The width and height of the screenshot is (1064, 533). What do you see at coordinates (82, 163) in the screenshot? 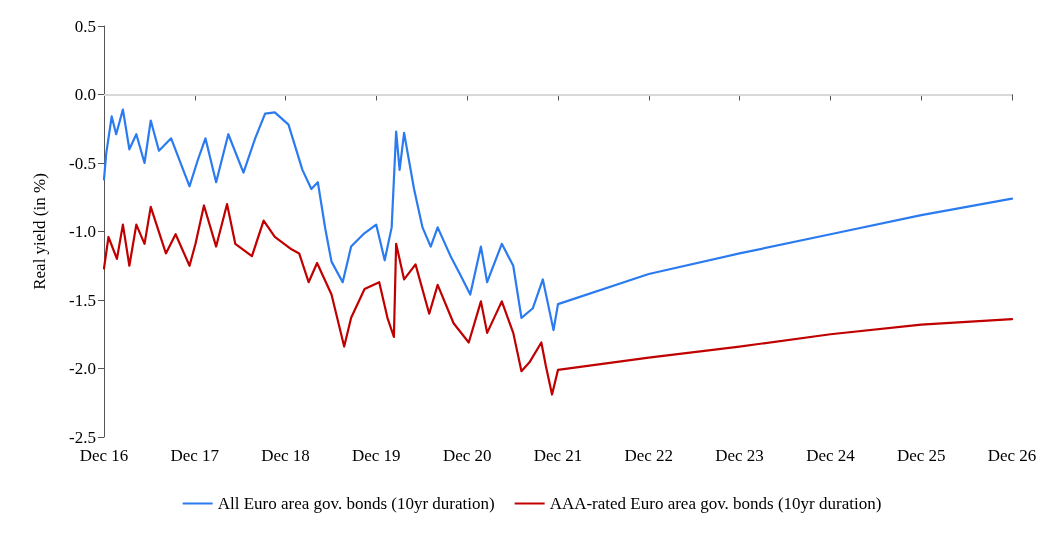
I see `y-tick-label: -0.5` at bounding box center [82, 163].